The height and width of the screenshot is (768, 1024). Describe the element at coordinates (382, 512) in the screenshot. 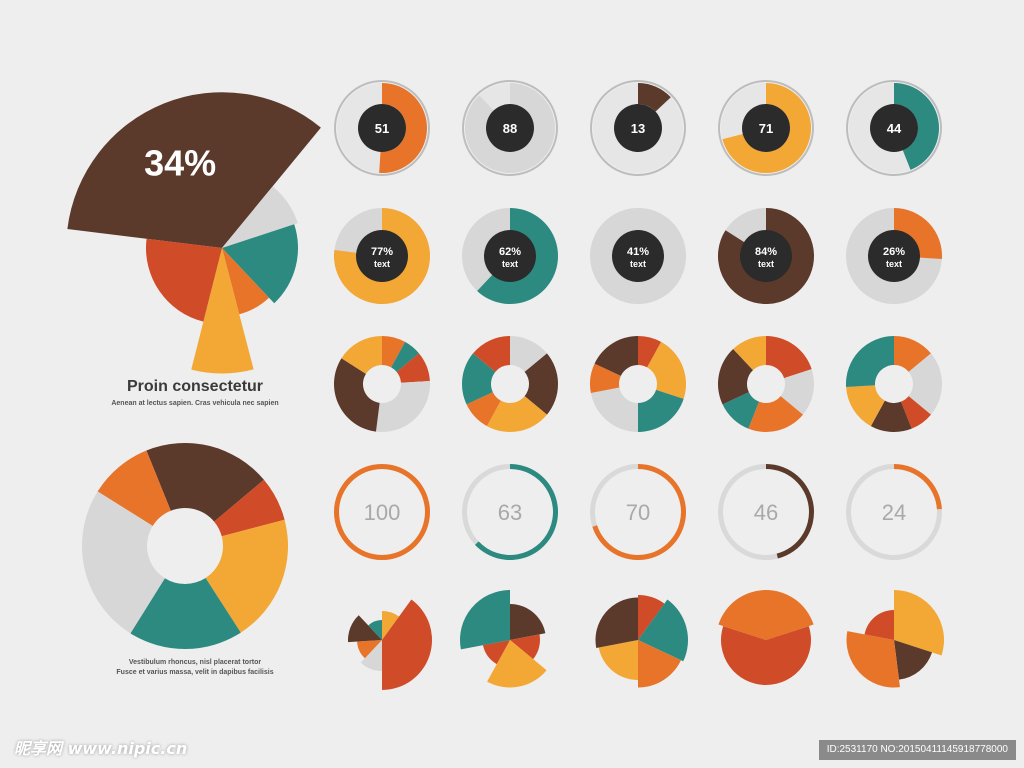

I see `progress-ring-value-label: 100` at that location.